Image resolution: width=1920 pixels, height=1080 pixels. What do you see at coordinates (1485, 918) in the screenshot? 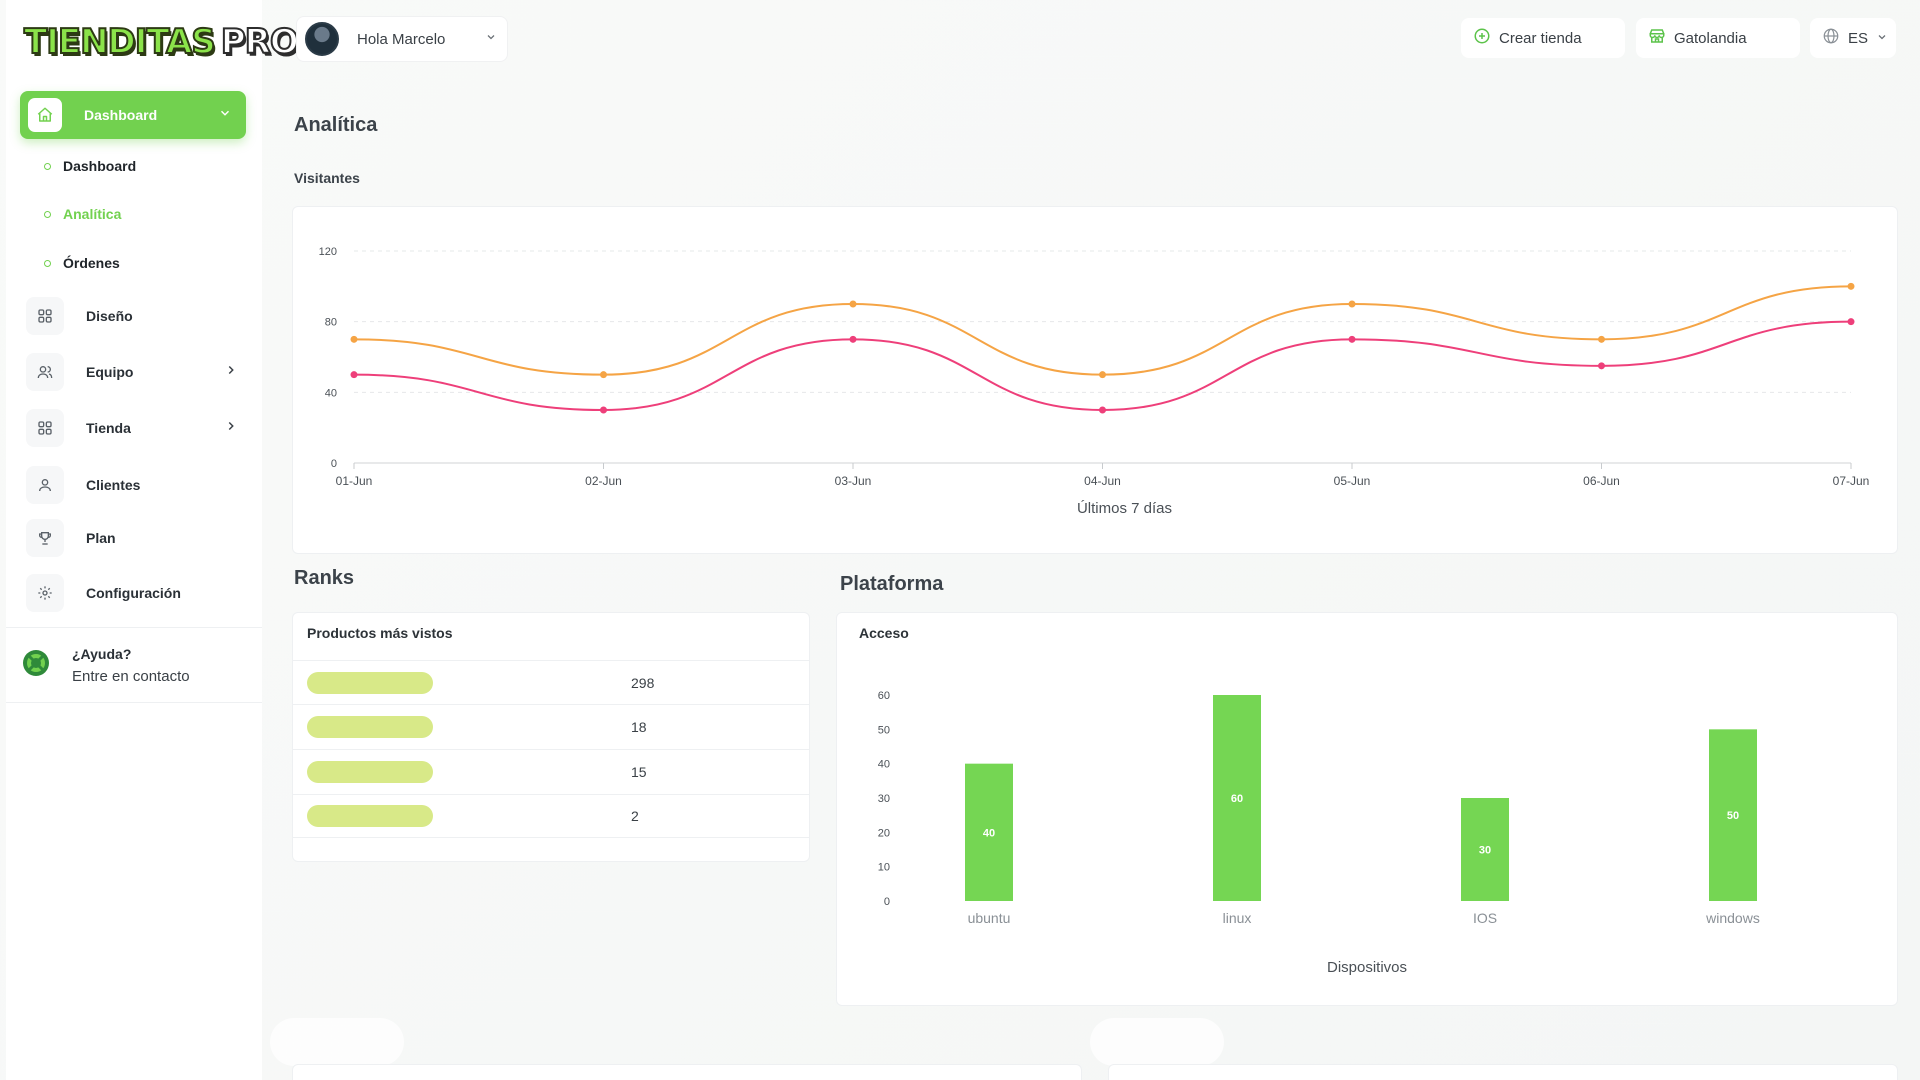
I see `x-tick-label: IOS` at bounding box center [1485, 918].